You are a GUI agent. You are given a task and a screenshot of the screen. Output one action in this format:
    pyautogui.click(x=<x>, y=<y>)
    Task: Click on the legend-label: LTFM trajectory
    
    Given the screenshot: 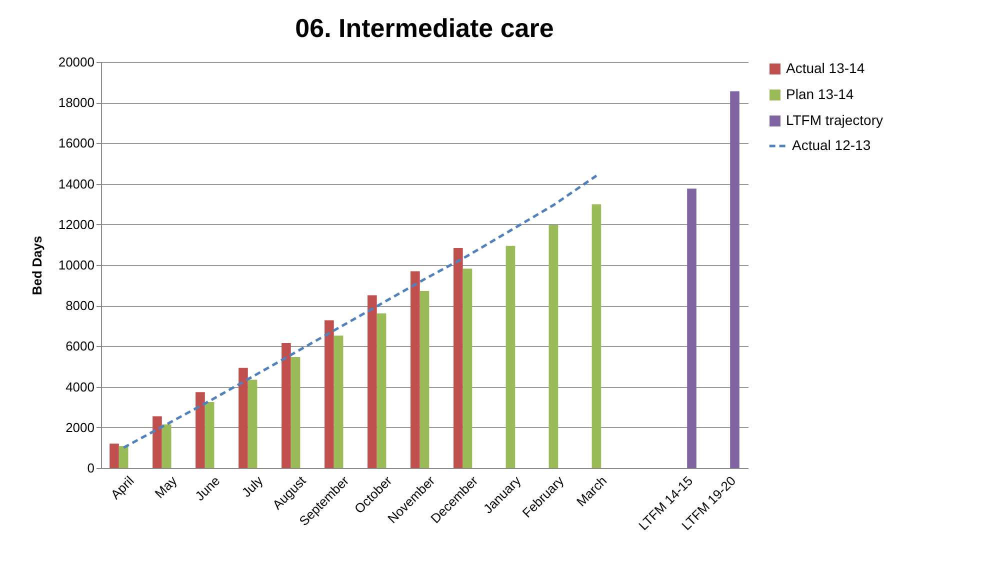 What is the action you would take?
    pyautogui.click(x=834, y=120)
    